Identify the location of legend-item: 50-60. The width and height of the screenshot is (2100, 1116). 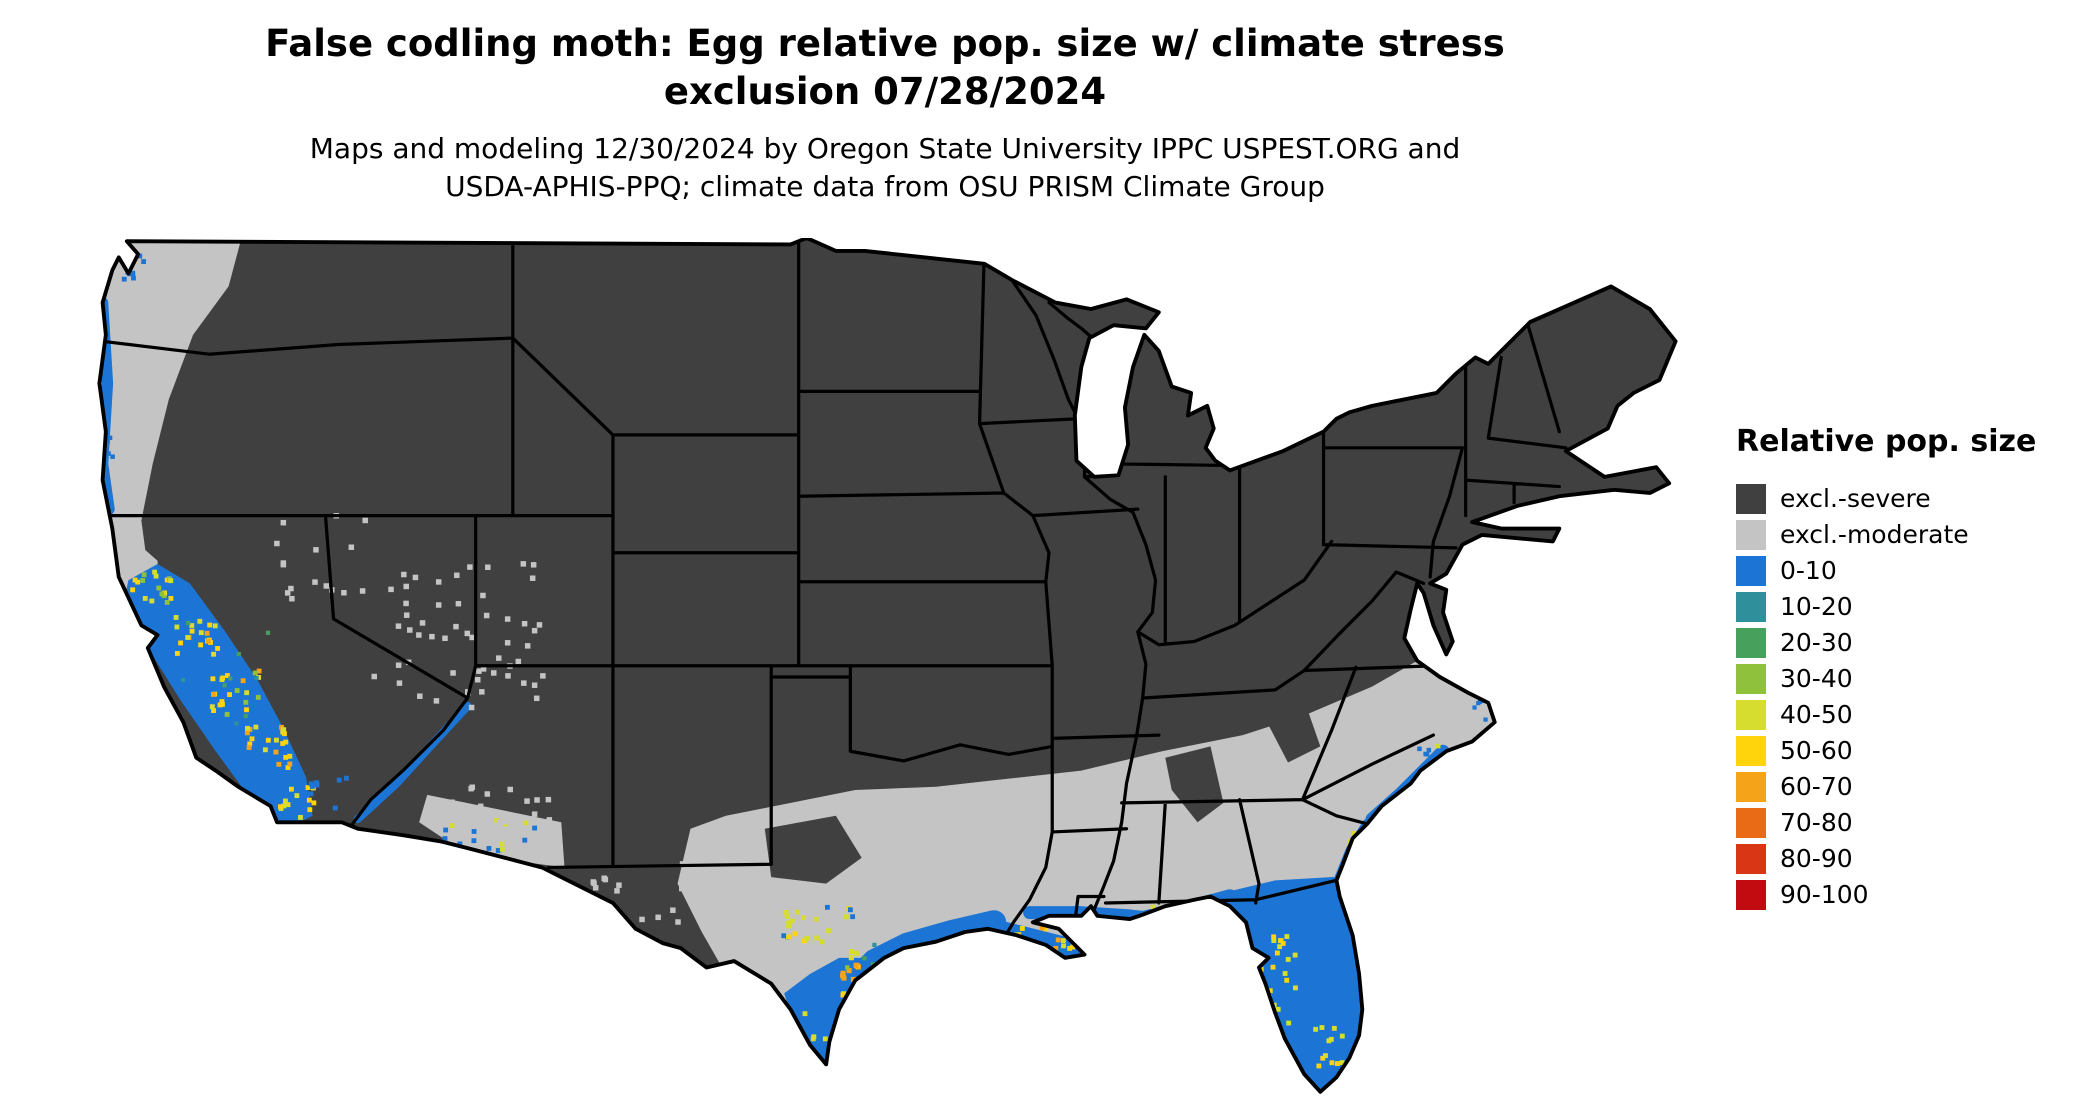
(1906, 751).